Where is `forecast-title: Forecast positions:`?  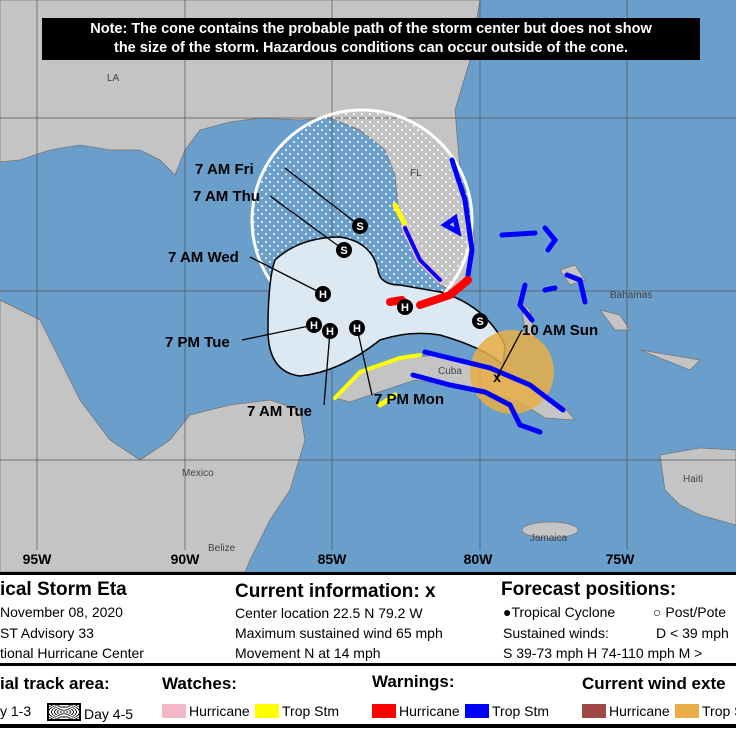
forecast-title: Forecast positions: is located at coordinates (589, 589).